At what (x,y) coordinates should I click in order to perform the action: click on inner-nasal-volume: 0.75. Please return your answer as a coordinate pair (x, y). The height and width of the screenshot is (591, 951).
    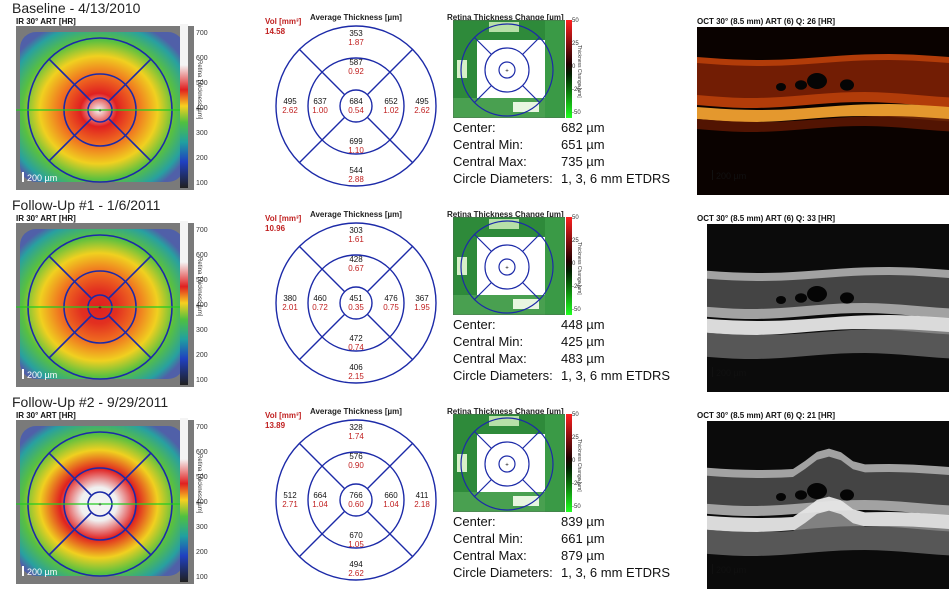
    Looking at the image, I should click on (391, 307).